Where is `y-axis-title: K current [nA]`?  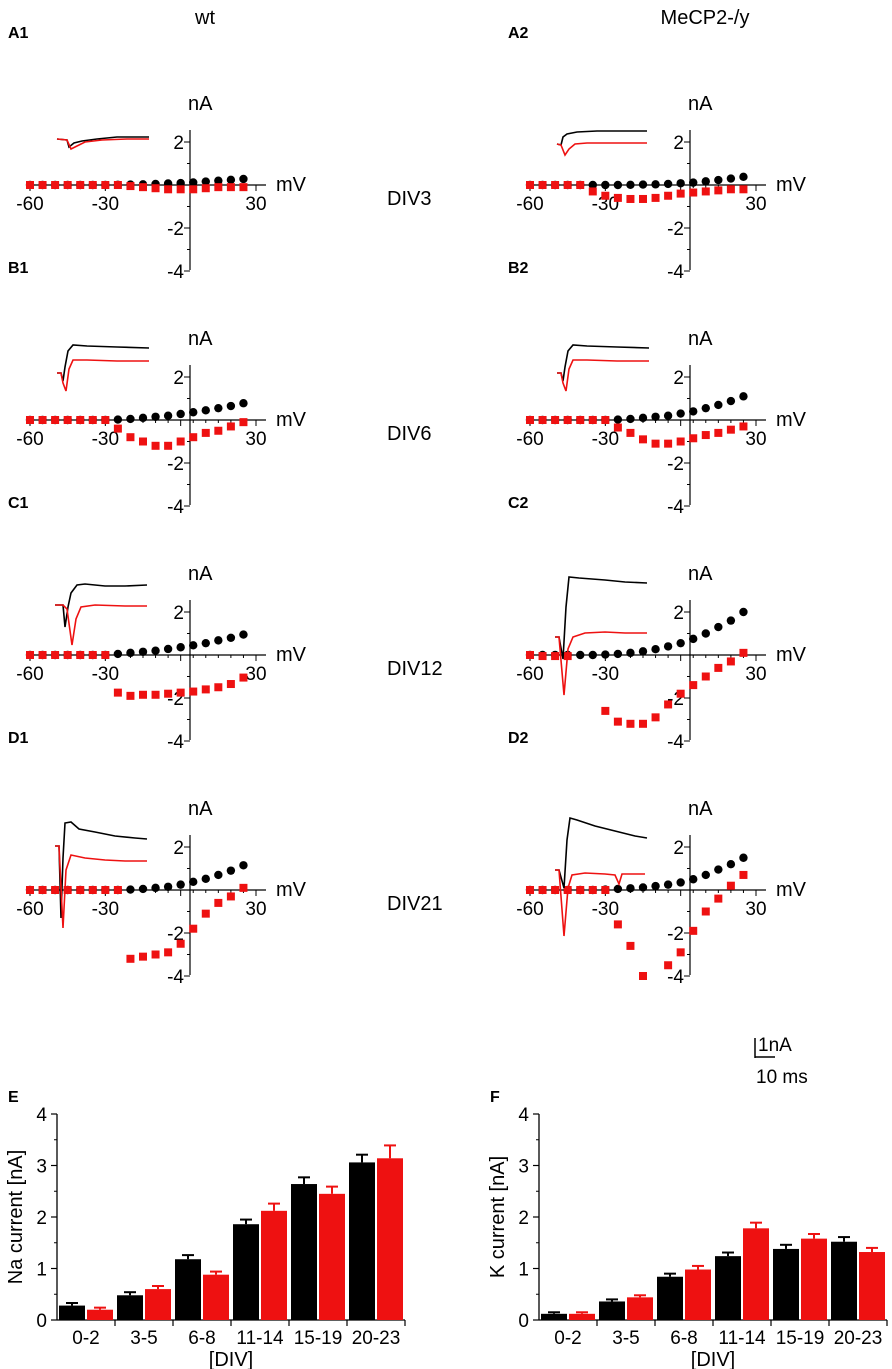
y-axis-title: K current [nA] is located at coordinates (498, 1217).